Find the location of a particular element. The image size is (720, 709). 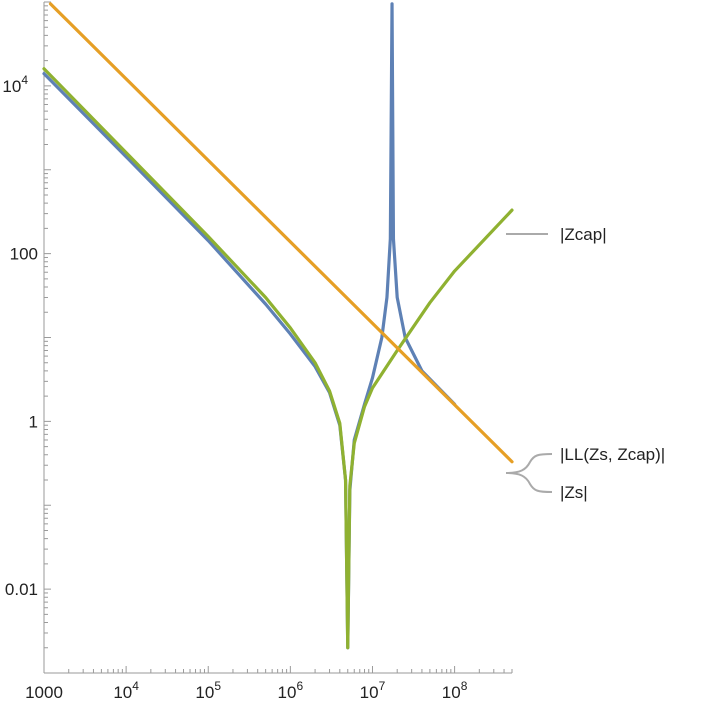

y-tick-label: 10⁴ is located at coordinates (15, 84).